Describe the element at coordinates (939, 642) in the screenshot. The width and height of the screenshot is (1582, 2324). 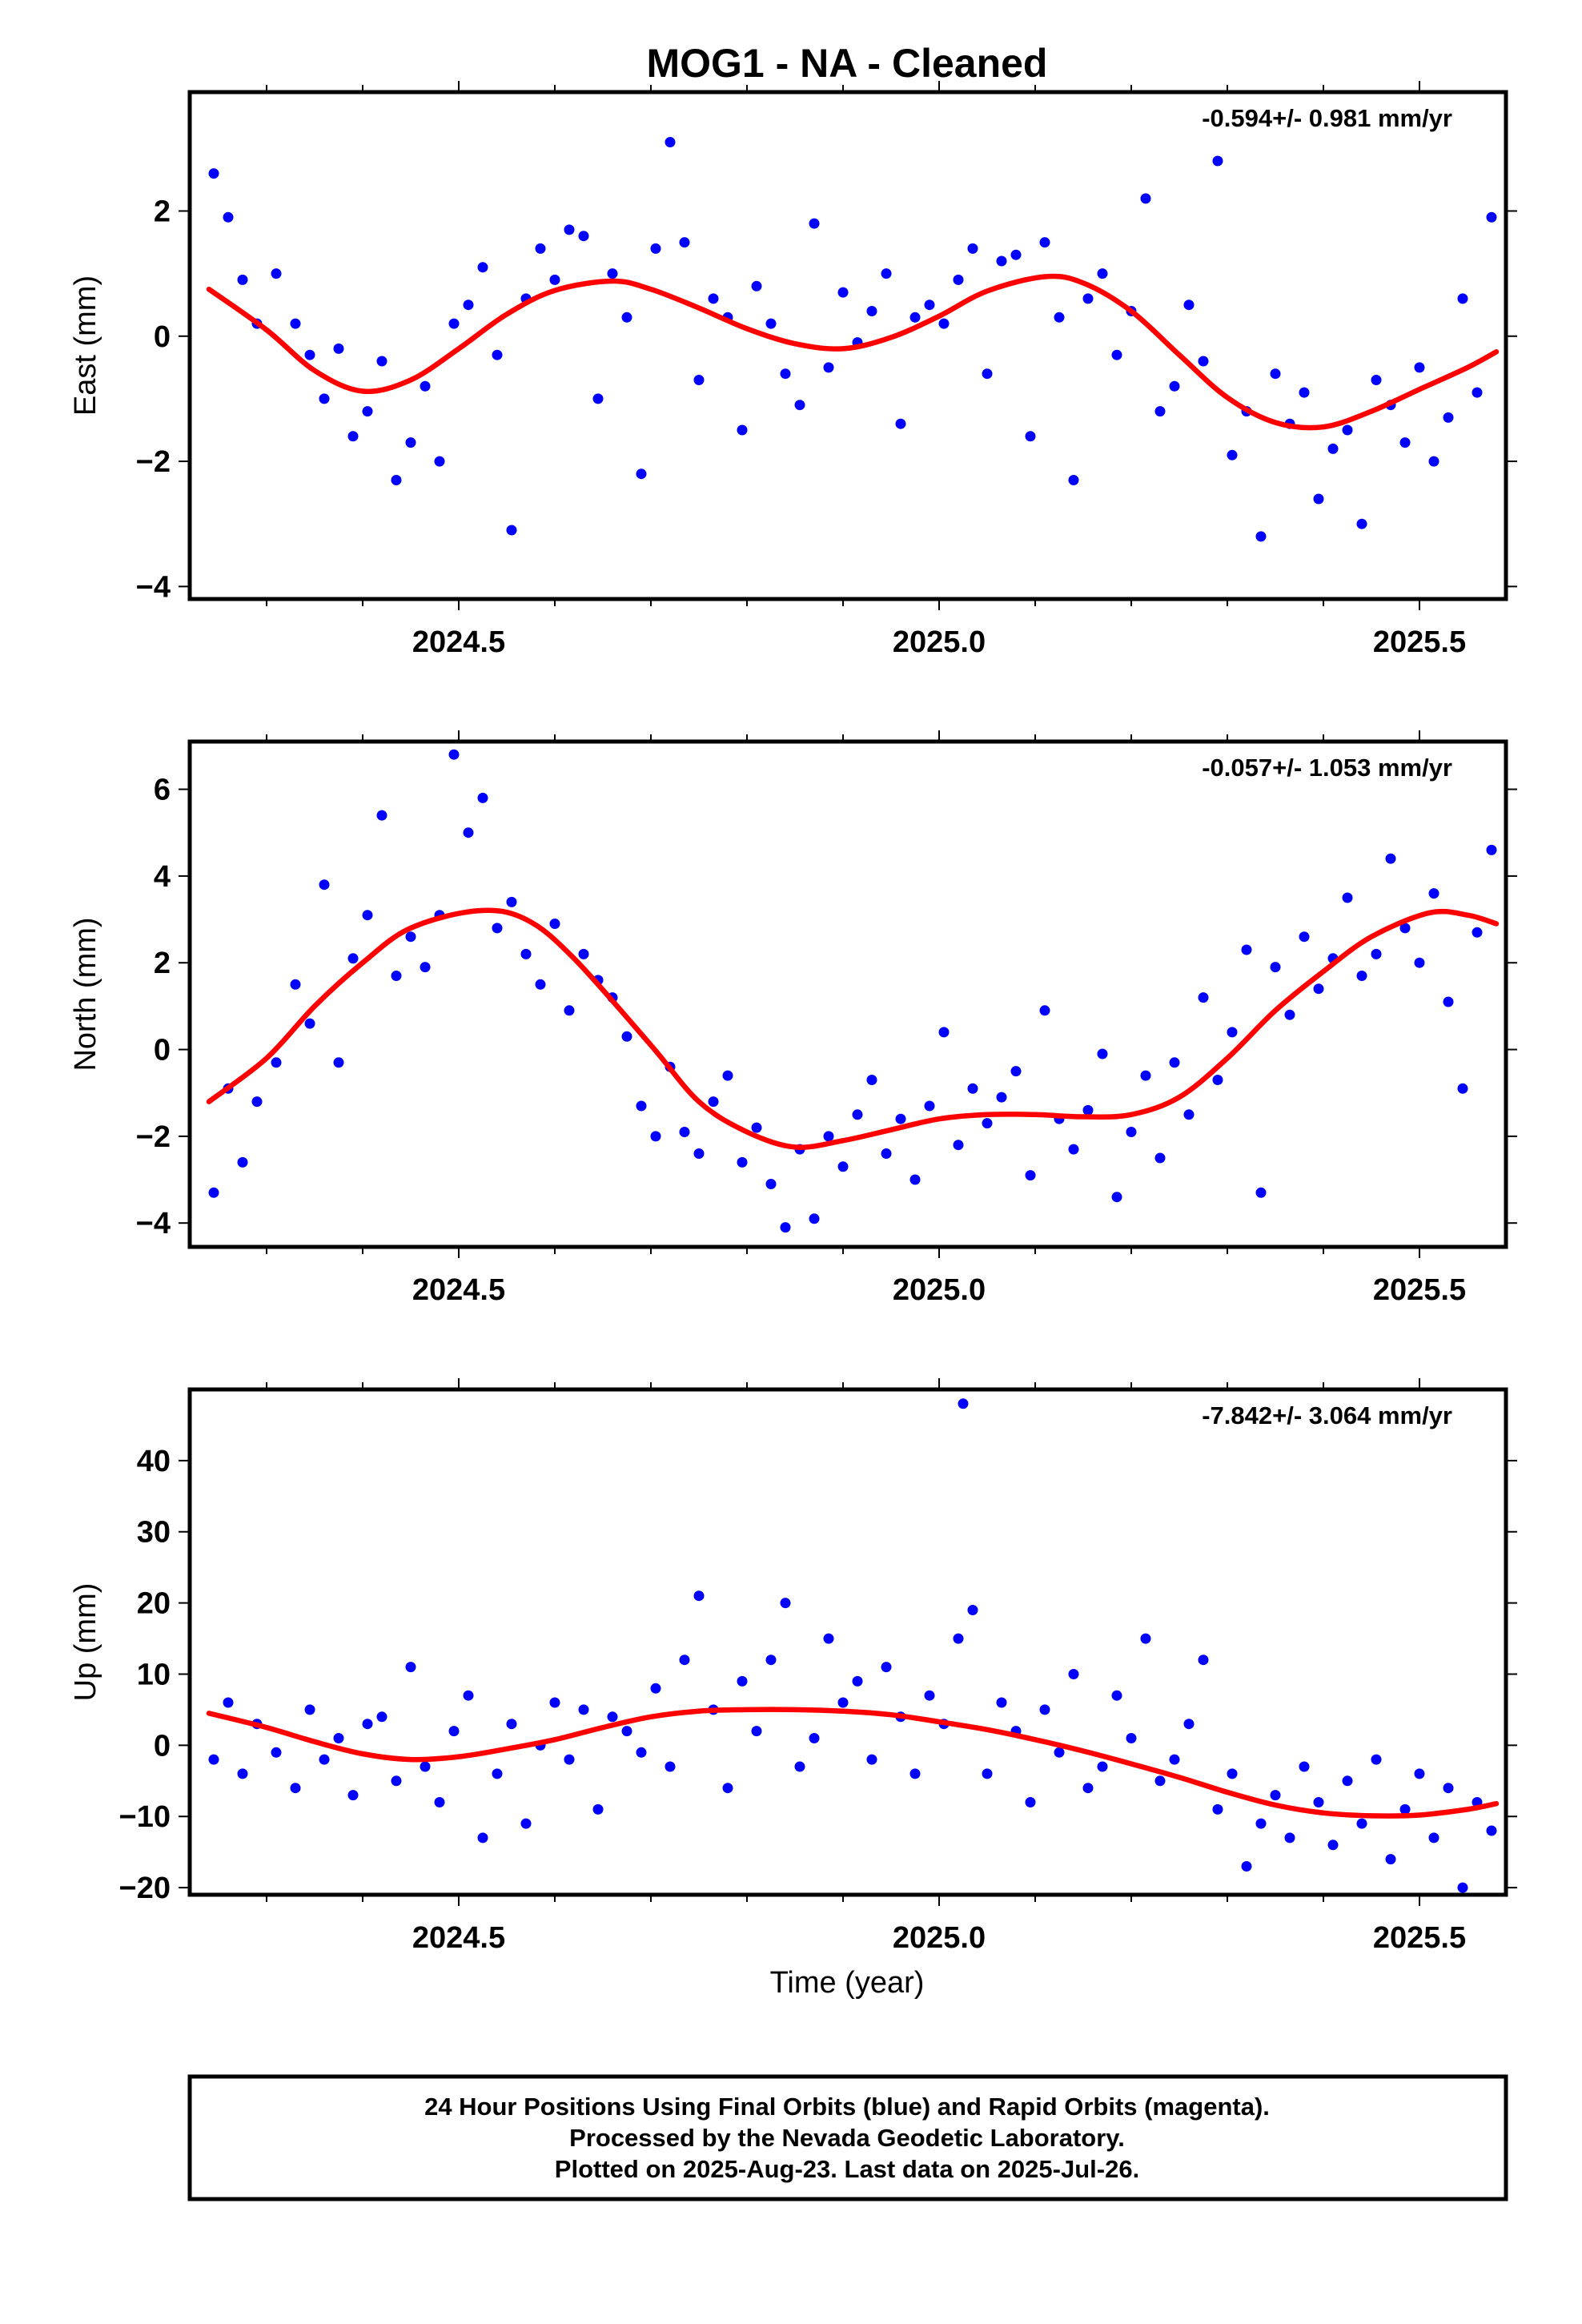
I see `x-tick-label: 2025.0` at that location.